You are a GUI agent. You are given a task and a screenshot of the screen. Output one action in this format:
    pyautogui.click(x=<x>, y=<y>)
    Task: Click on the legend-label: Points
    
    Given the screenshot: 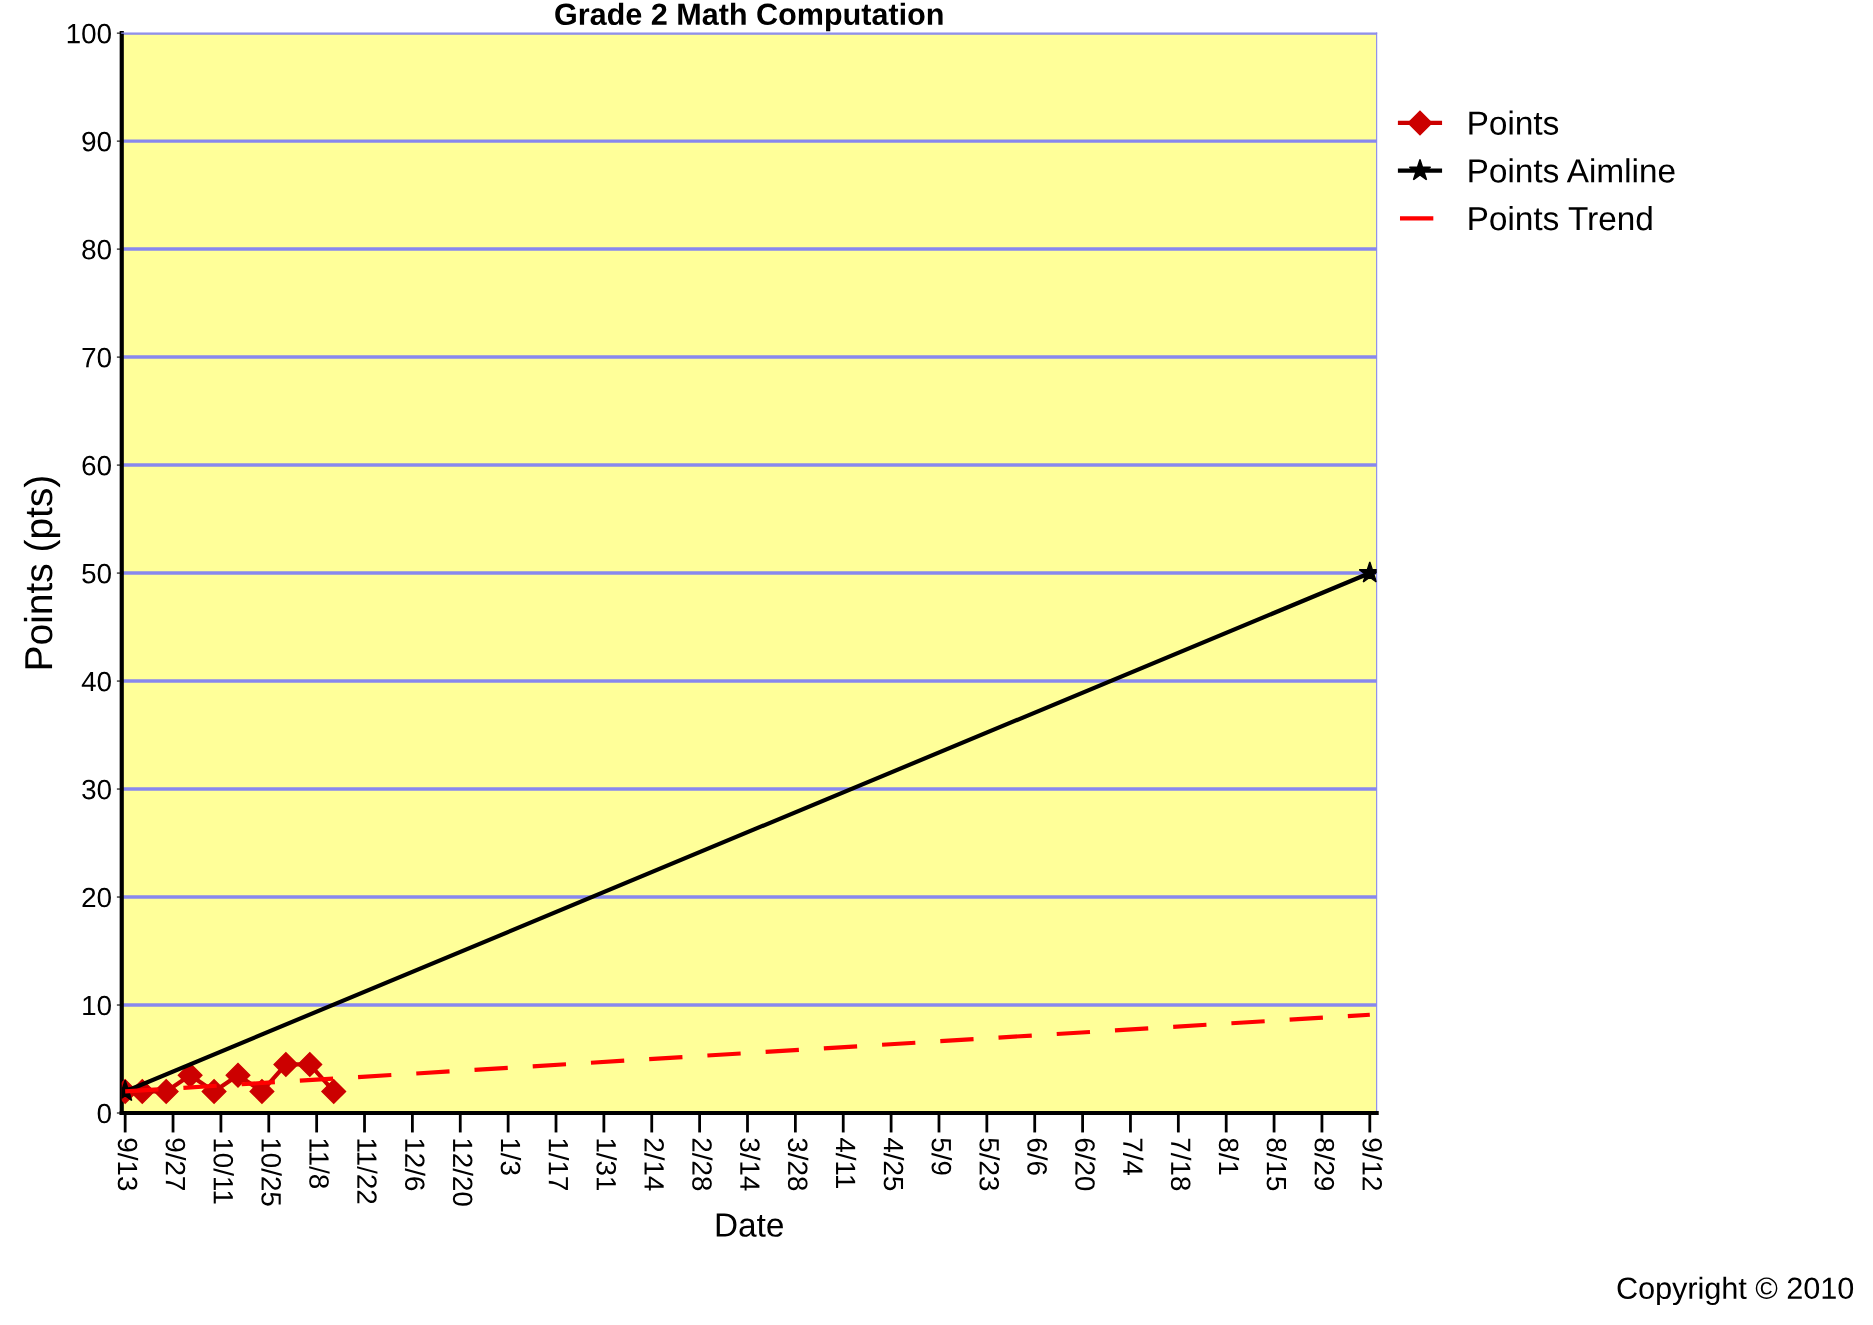 What is the action you would take?
    pyautogui.click(x=1514, y=122)
    